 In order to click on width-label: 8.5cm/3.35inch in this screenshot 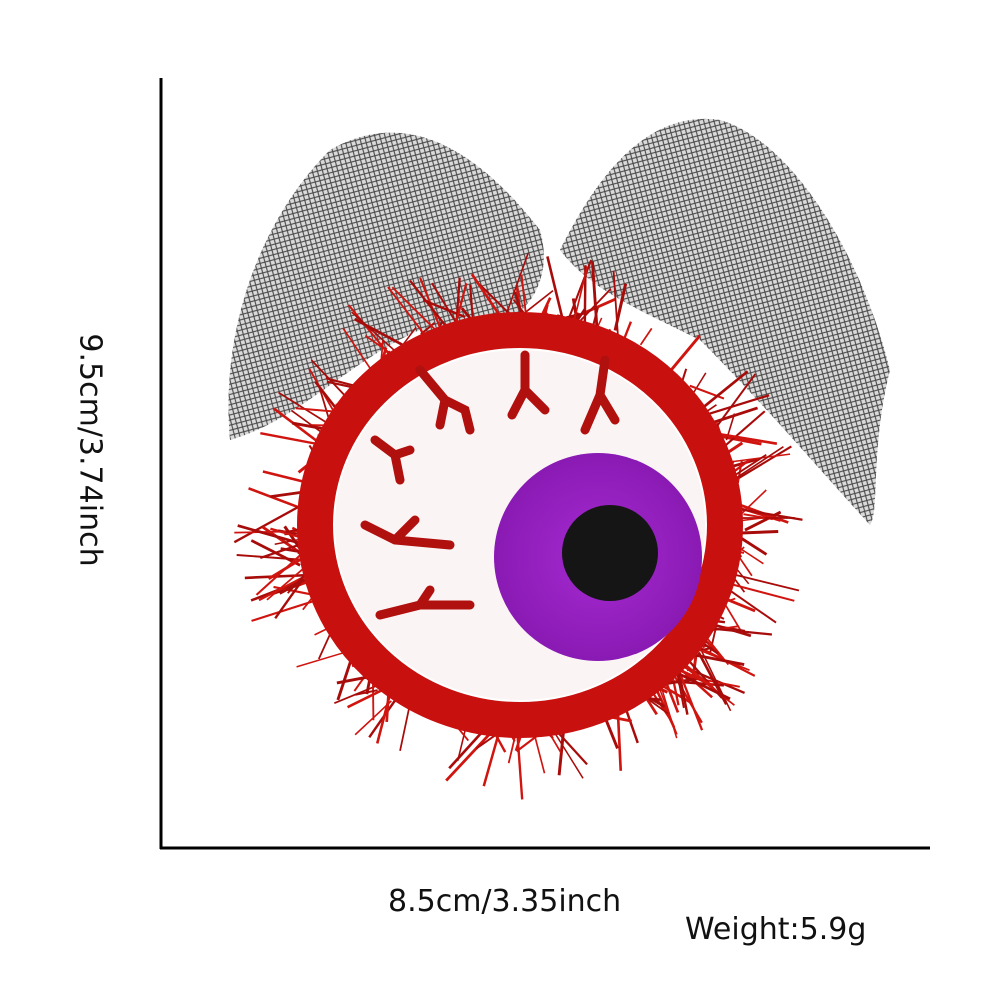, I will do `click(505, 901)`.